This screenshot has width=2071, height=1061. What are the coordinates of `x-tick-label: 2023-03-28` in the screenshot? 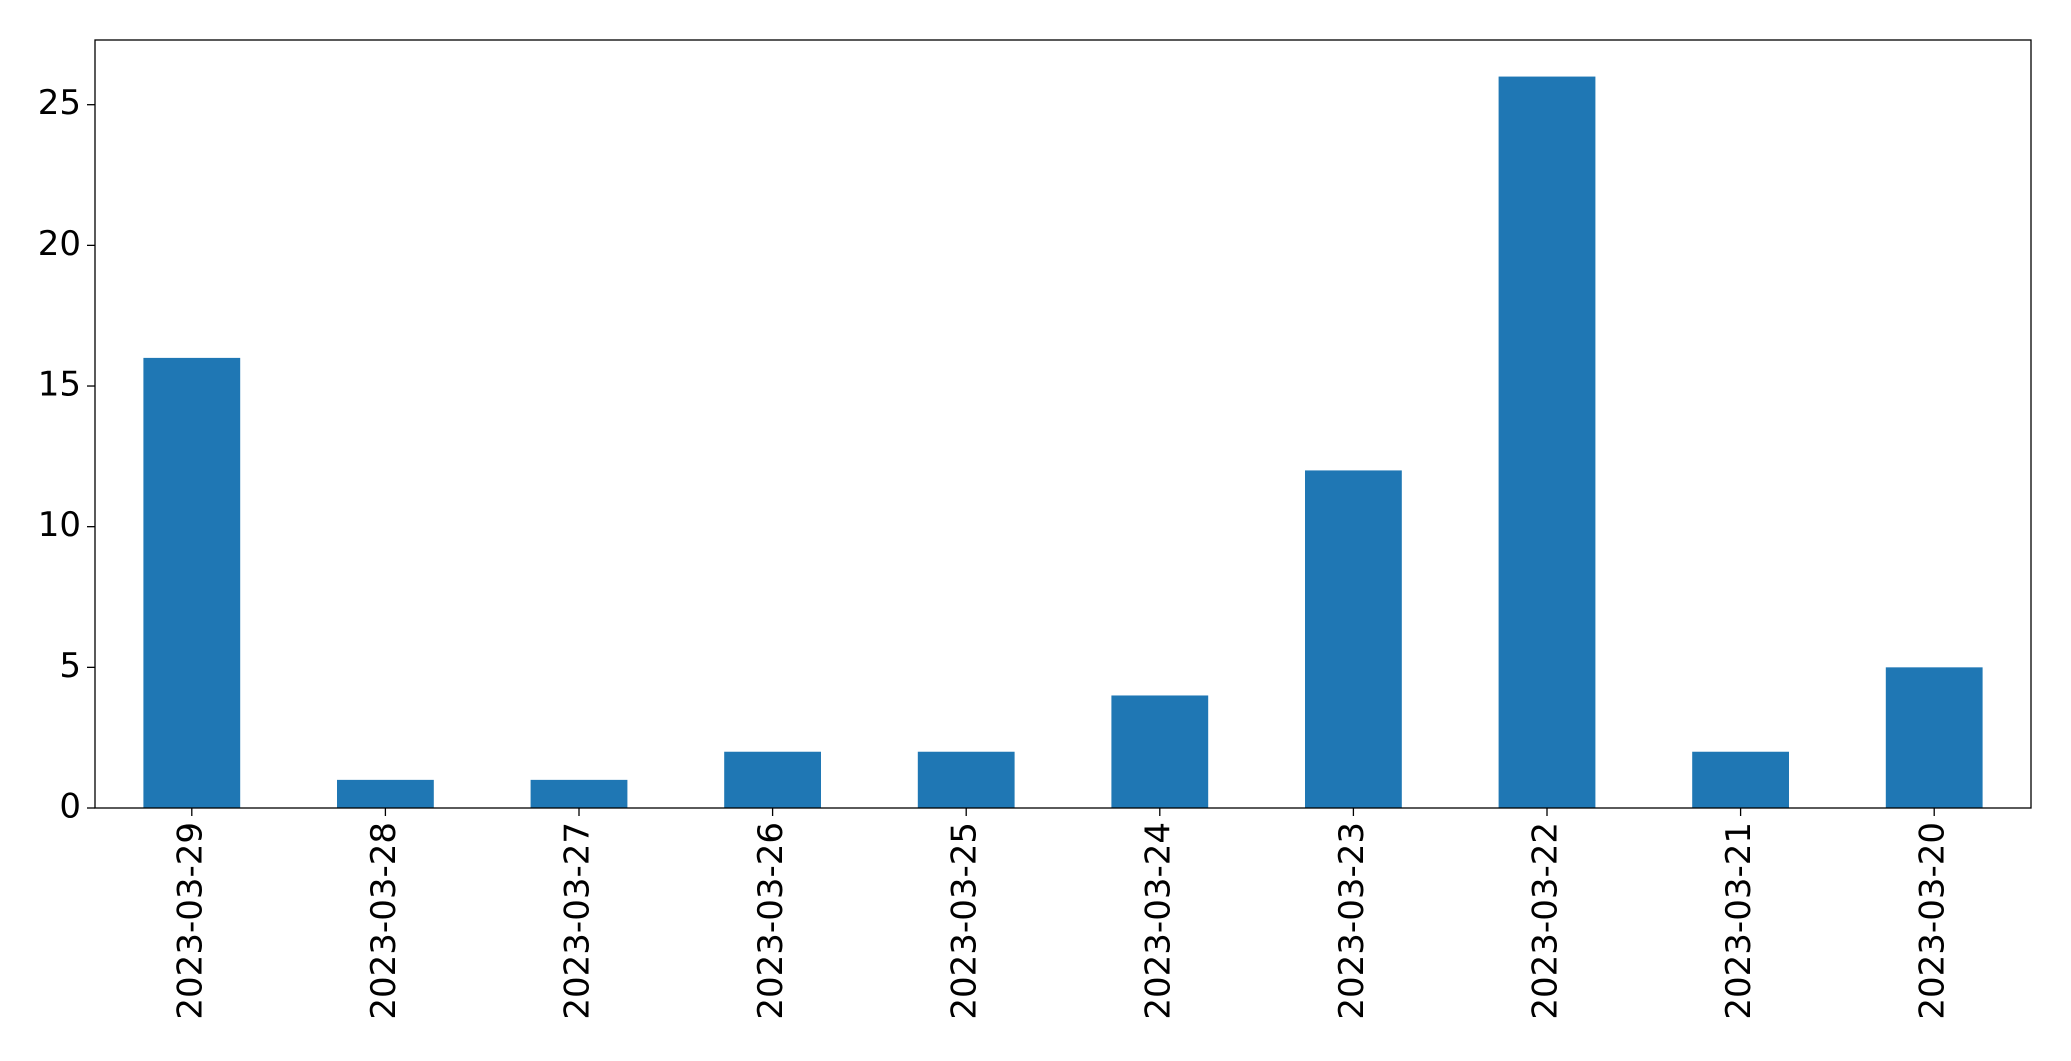 It's located at (384, 921).